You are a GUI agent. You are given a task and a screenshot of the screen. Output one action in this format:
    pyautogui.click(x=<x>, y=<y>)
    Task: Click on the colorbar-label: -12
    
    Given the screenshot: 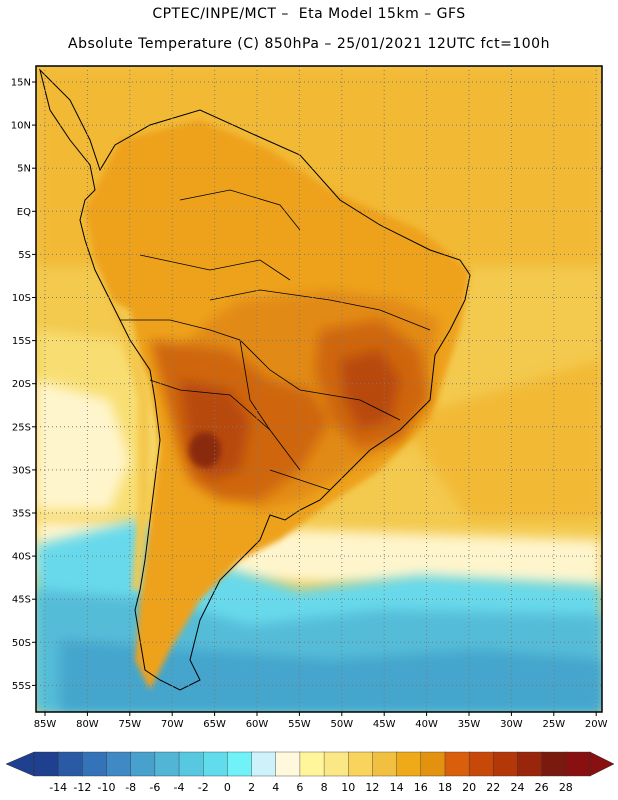 What is the action you would take?
    pyautogui.click(x=82, y=787)
    